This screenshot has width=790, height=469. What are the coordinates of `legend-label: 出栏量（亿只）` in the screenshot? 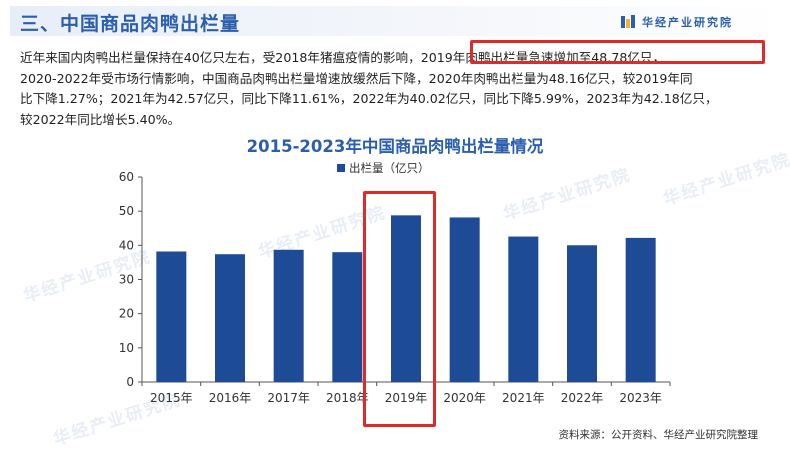 It's located at (389, 168).